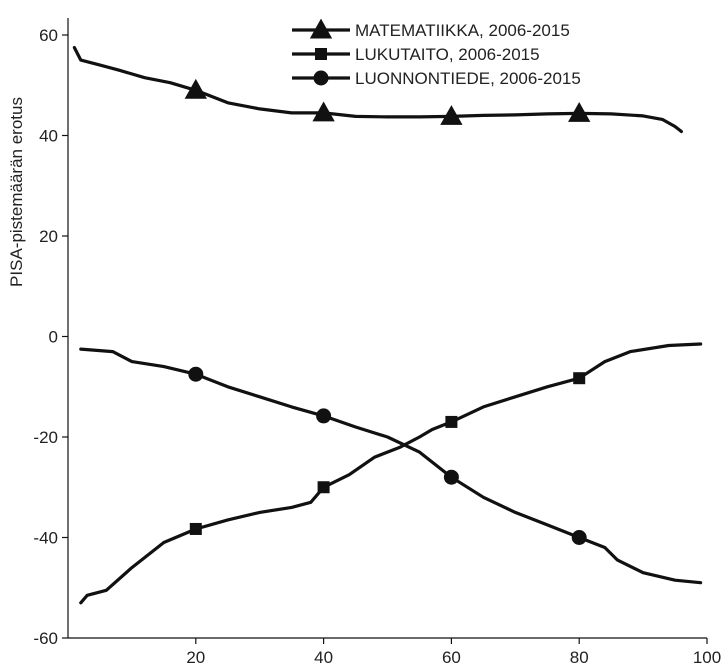  Describe the element at coordinates (45, 437) in the screenshot. I see `y-tick-label: -20` at that location.